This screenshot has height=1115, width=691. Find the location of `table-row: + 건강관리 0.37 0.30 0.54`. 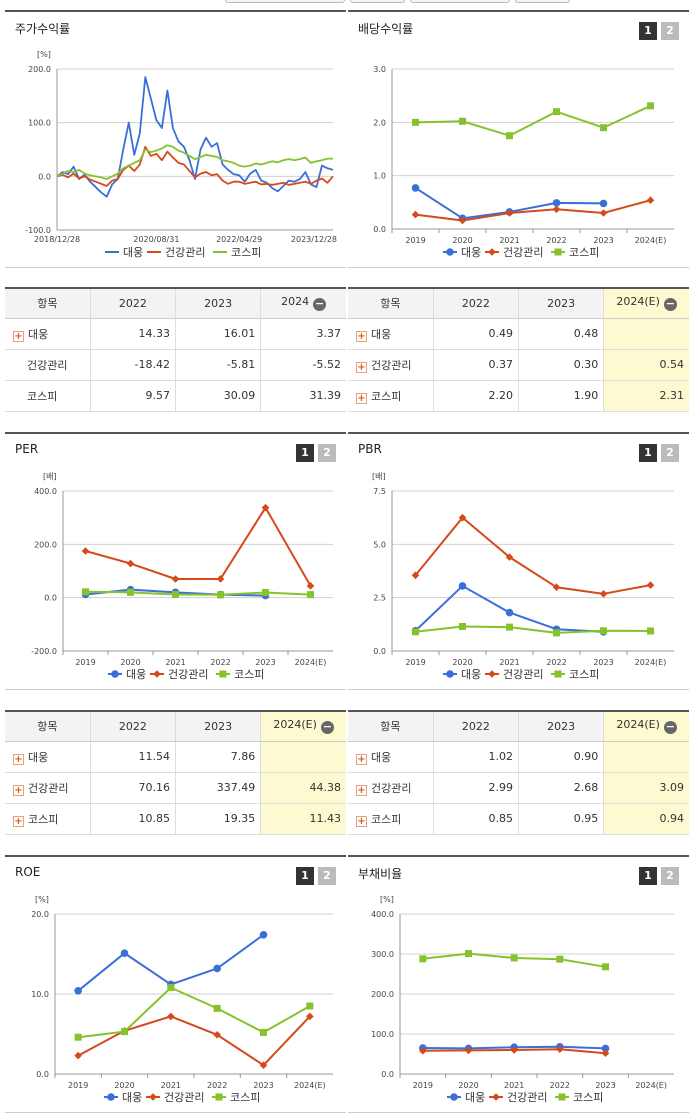

table-row: + 건강관리 0.37 0.30 0.54 is located at coordinates (518, 365).